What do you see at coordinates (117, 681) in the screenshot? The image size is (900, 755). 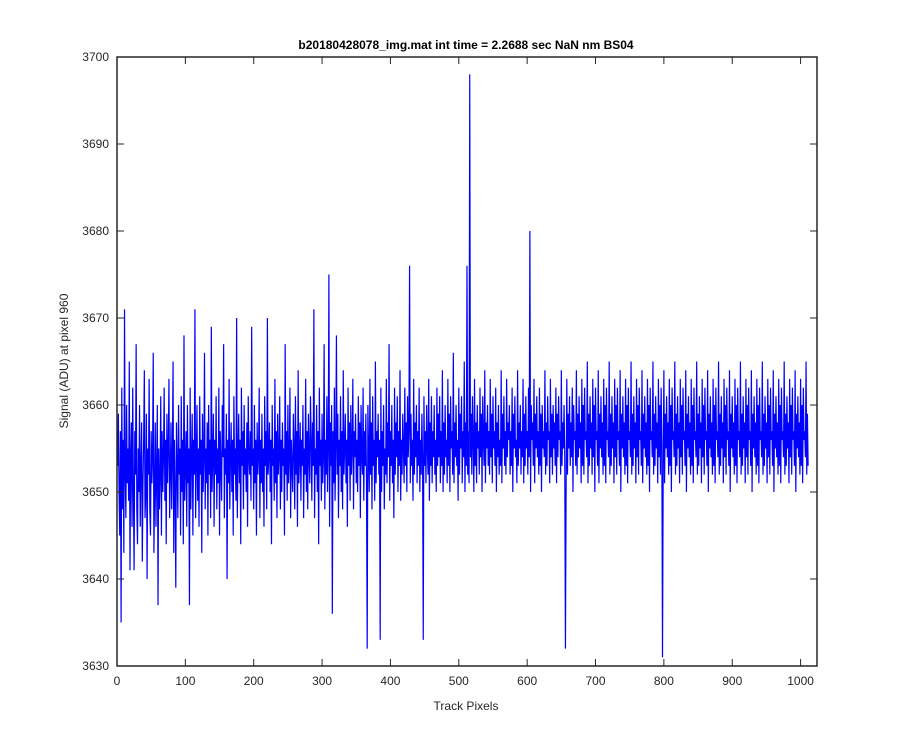 I see `x-tick-label: 0` at bounding box center [117, 681].